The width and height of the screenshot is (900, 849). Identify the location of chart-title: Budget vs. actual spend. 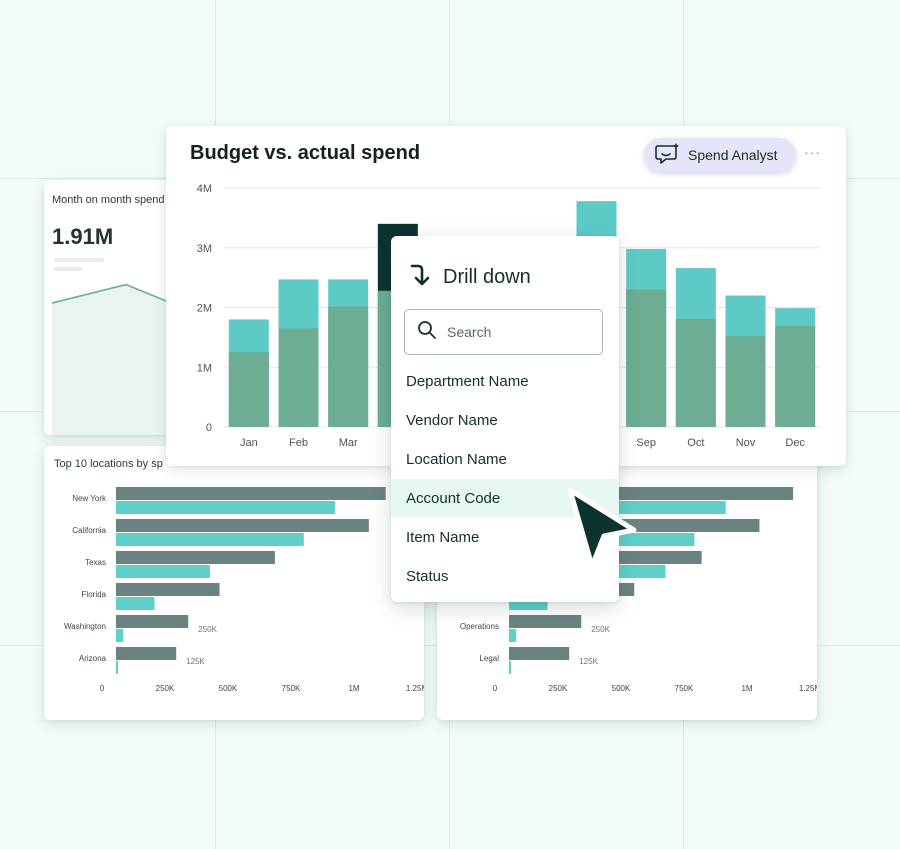
(305, 153).